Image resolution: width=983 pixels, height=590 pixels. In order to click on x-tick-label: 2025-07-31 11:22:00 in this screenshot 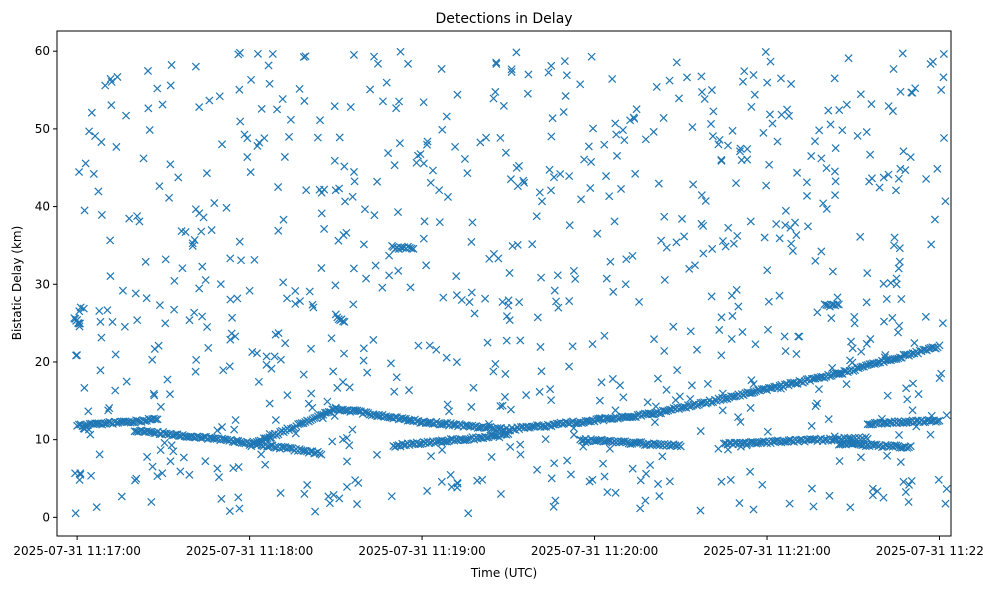, I will do `click(929, 551)`.